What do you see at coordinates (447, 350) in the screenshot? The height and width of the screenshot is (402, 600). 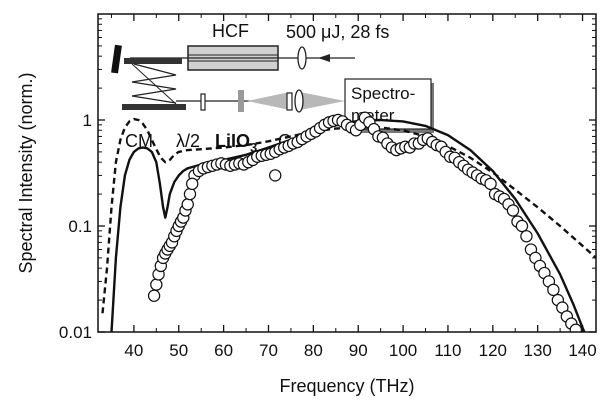 I see `x-tick-label-110: 110` at bounding box center [447, 350].